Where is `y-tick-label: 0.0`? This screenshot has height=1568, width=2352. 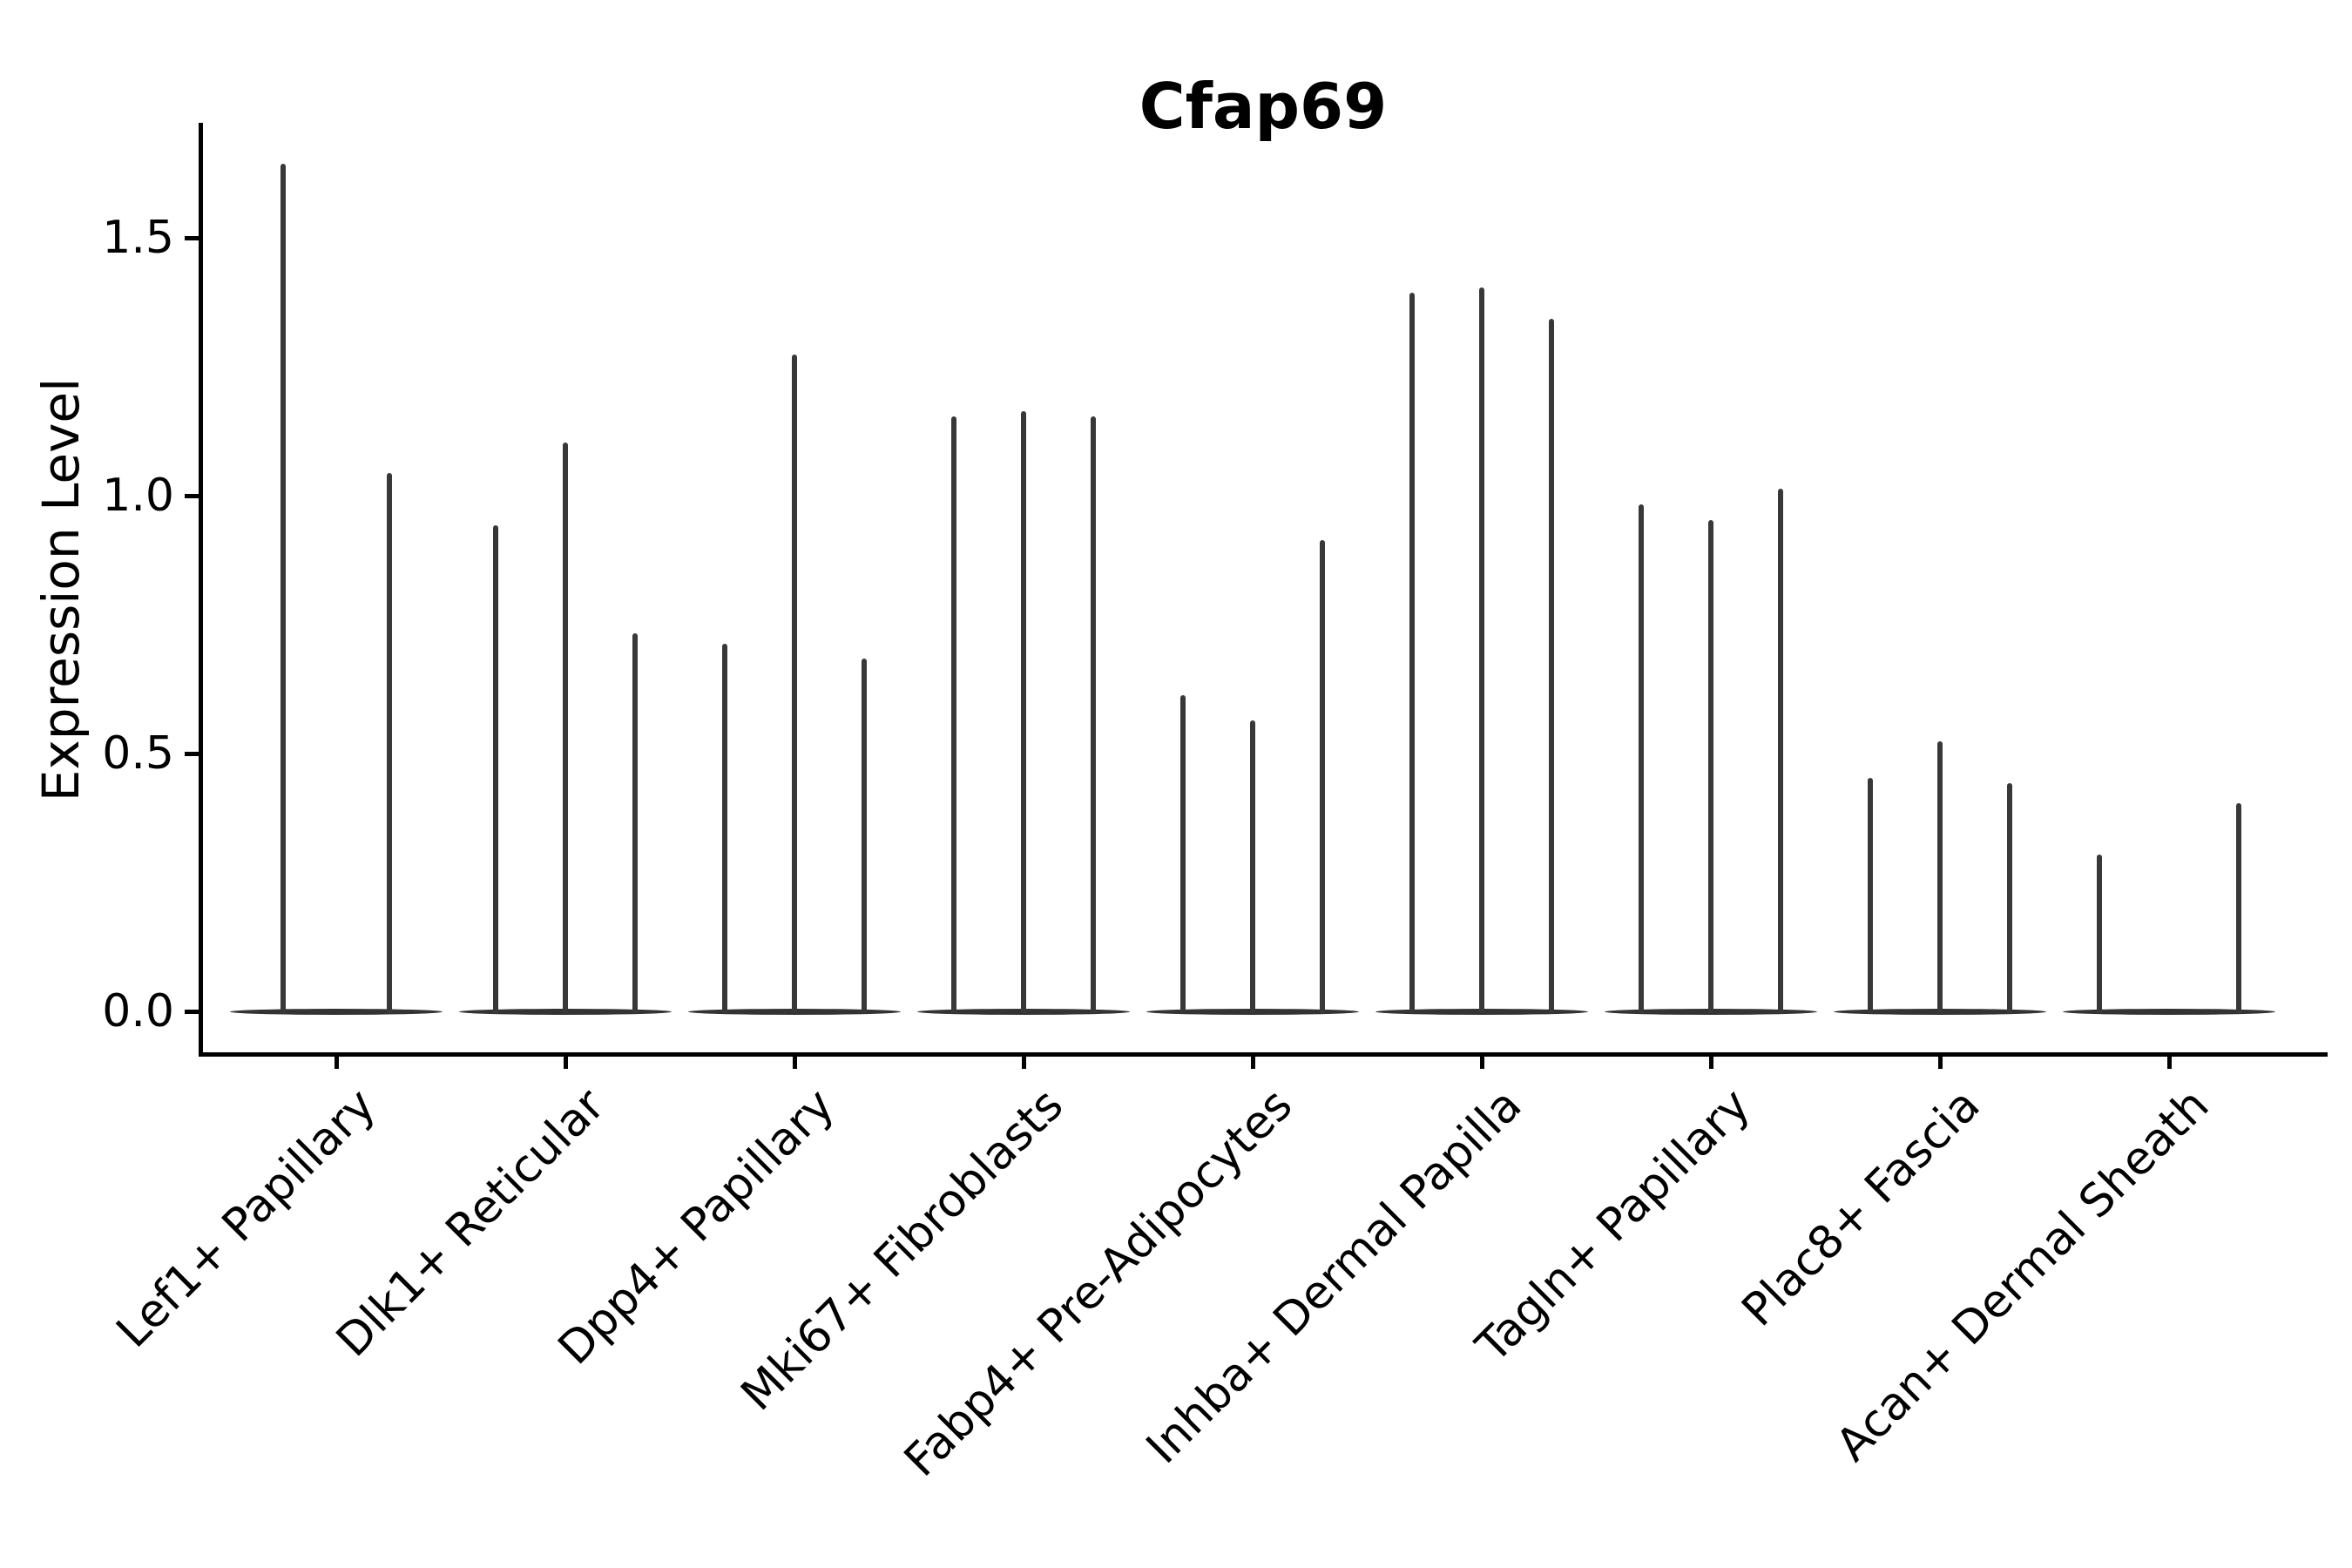
y-tick-label: 0.0 is located at coordinates (138, 1011).